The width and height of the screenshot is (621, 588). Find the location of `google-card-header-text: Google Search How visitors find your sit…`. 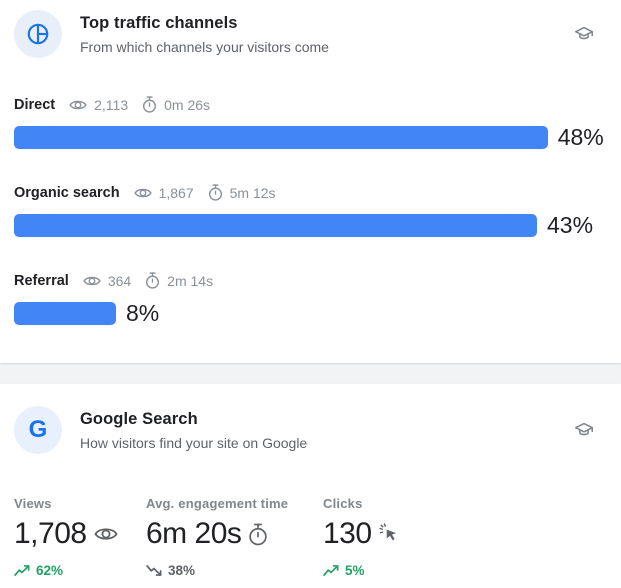

google-card-header-text: Google Search How visitors find your sit… is located at coordinates (324, 430).